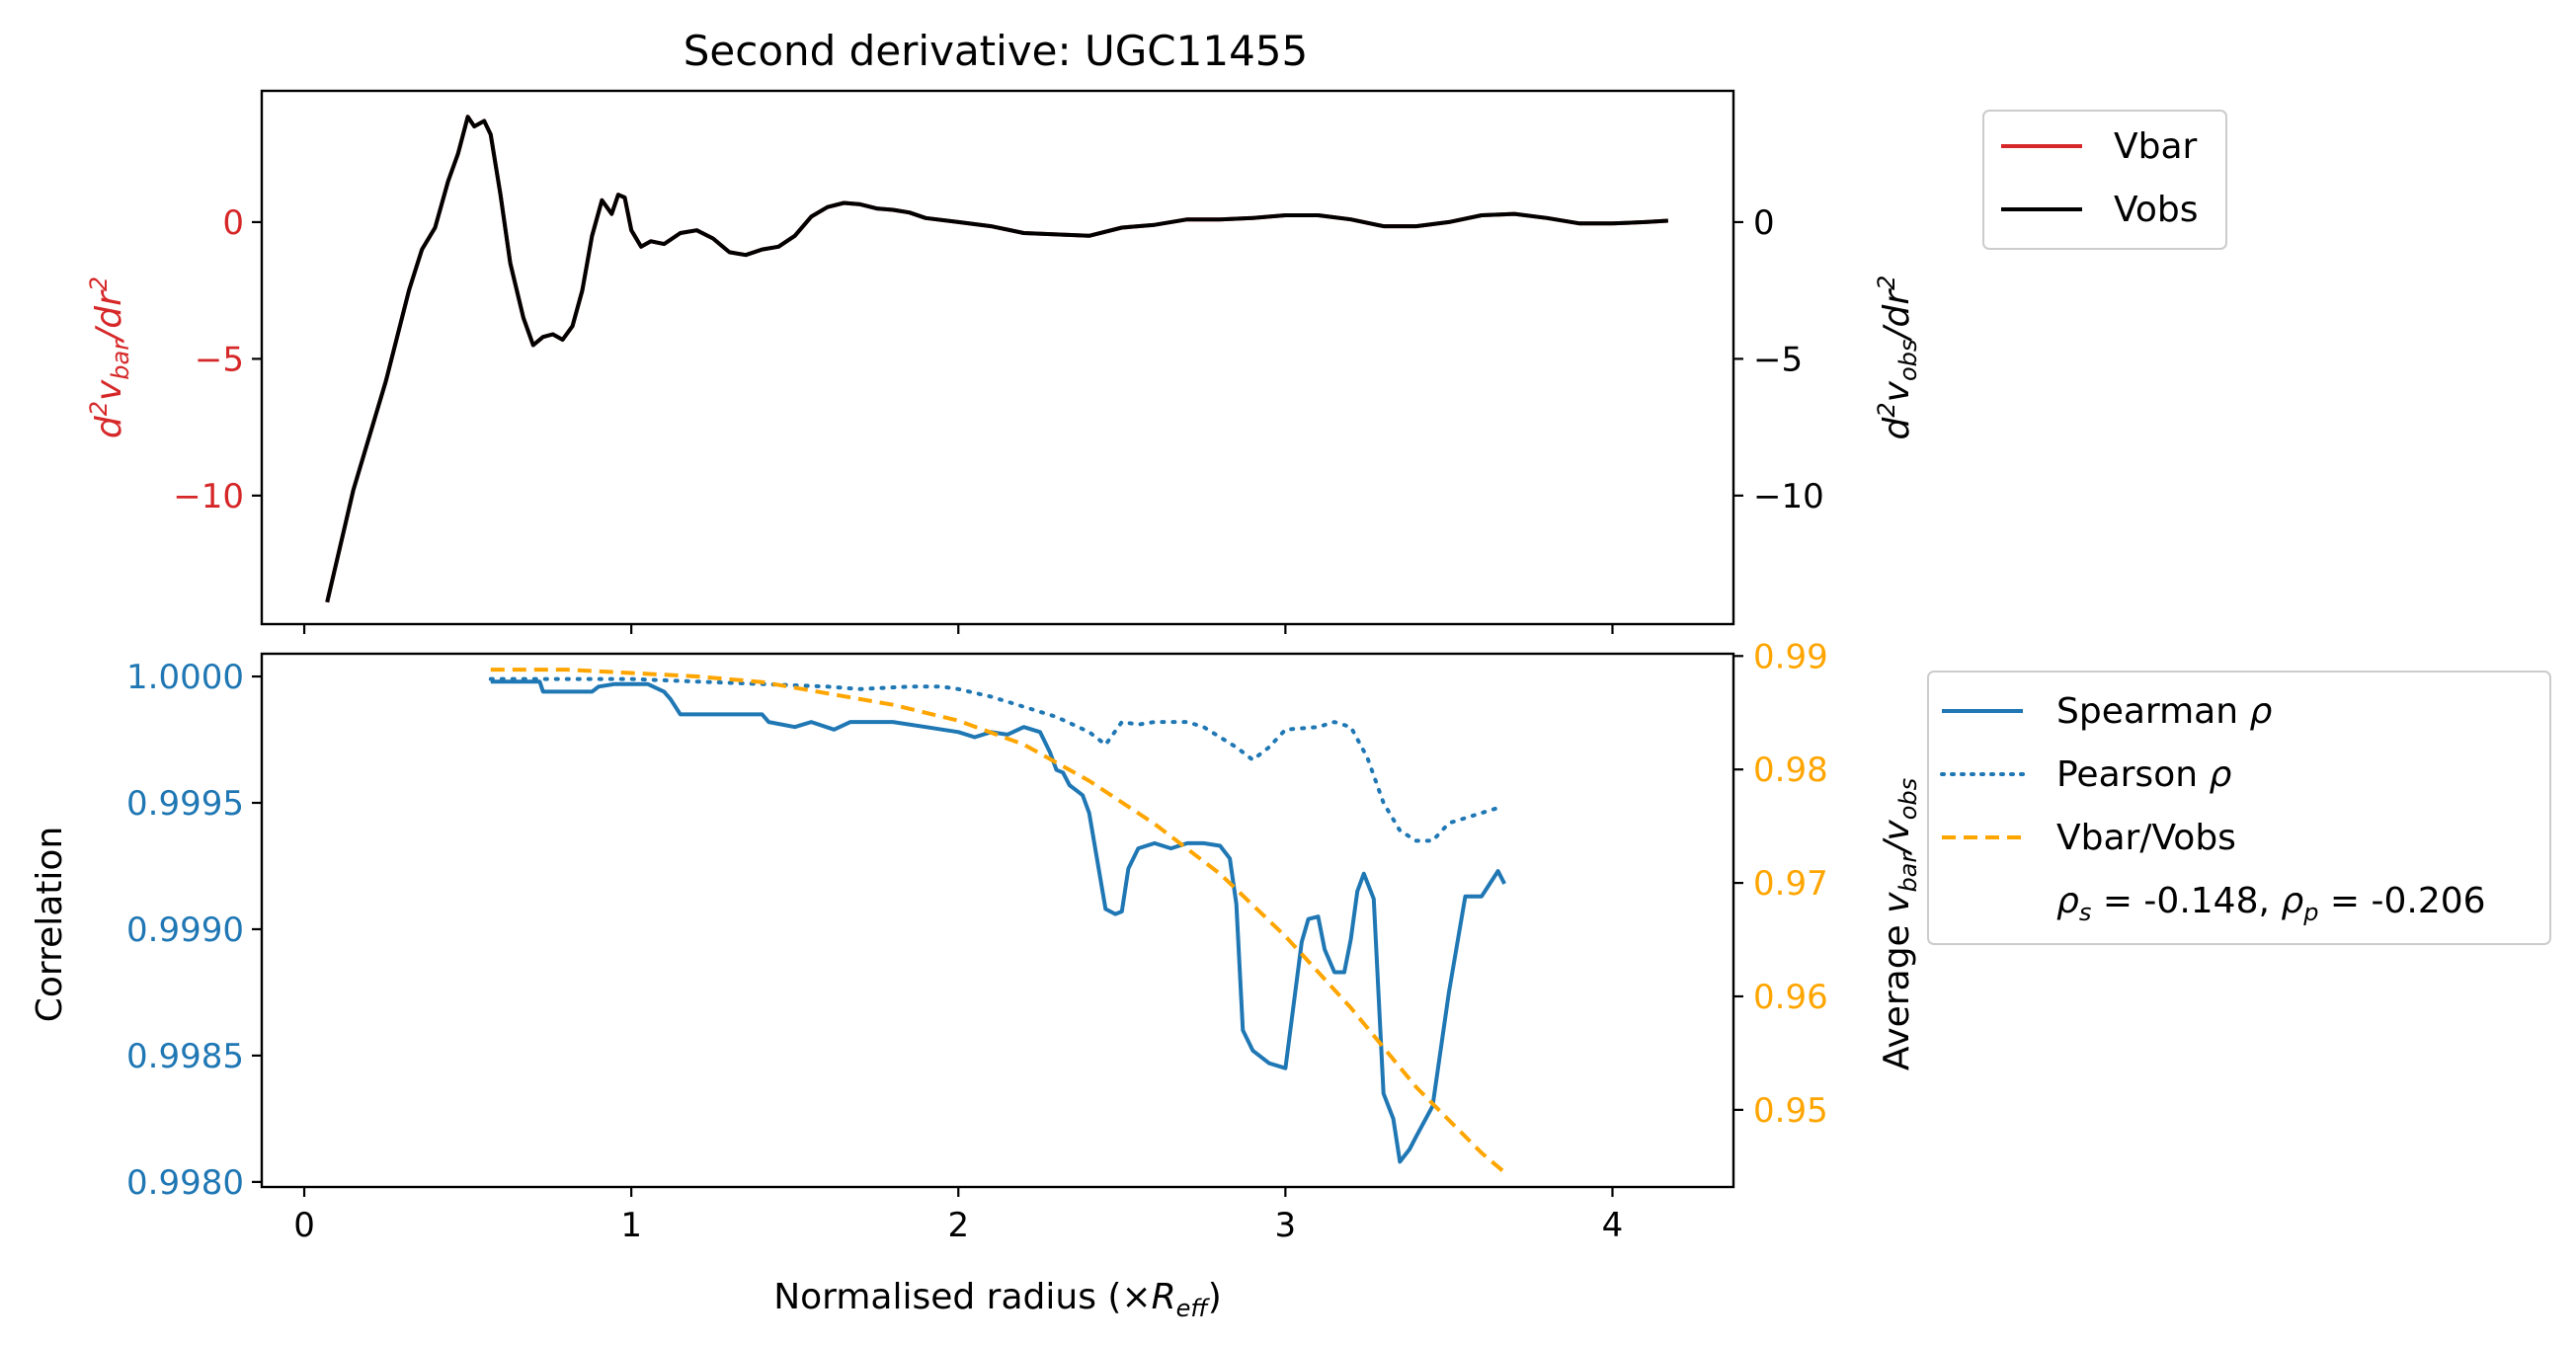  I want to click on top-right-ytick-label: −5, so click(1778, 359).